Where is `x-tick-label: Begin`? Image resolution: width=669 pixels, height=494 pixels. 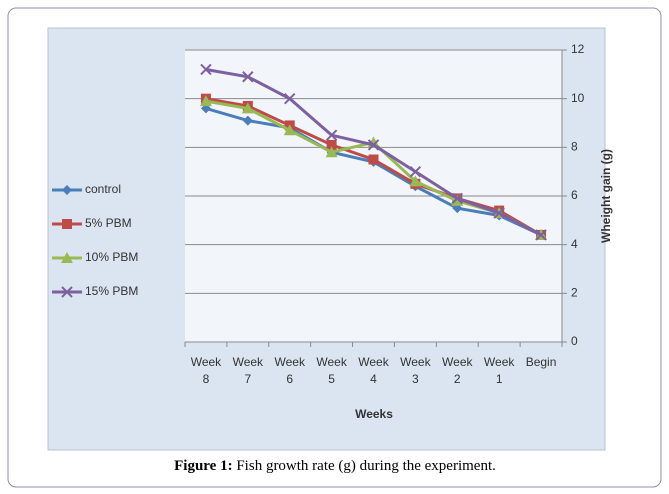
x-tick-label: Begin is located at coordinates (541, 362).